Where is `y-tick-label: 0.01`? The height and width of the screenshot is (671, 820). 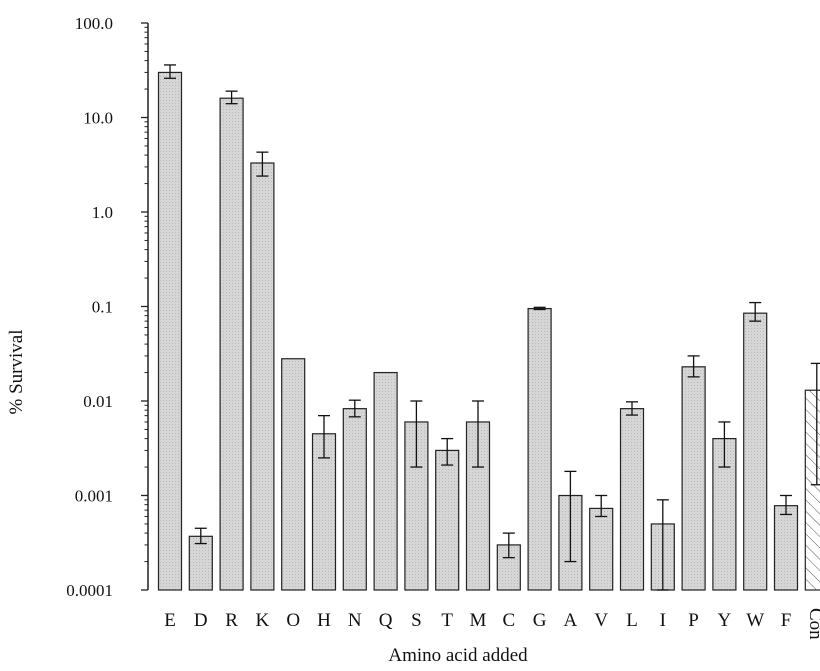 y-tick-label: 0.01 is located at coordinates (98, 401).